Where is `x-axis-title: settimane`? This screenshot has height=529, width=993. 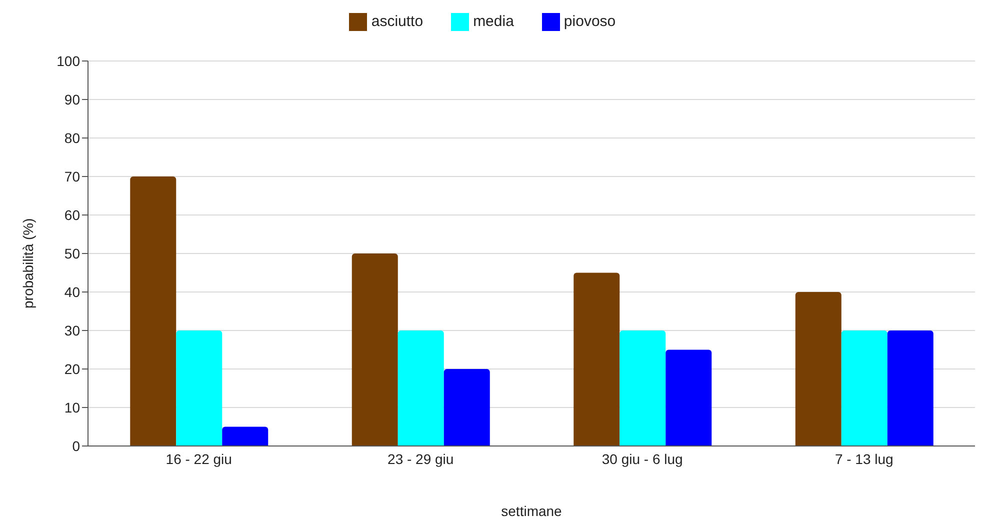
x-axis-title: settimane is located at coordinates (531, 511).